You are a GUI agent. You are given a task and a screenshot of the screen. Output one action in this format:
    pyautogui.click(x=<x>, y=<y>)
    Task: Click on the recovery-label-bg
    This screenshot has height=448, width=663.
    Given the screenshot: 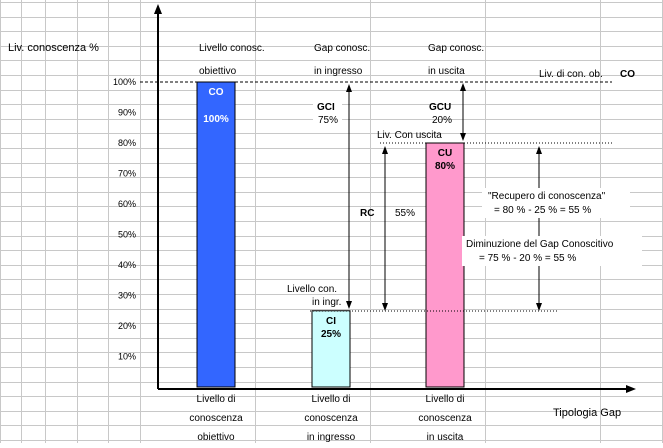 What is the action you would take?
    pyautogui.click(x=556, y=203)
    